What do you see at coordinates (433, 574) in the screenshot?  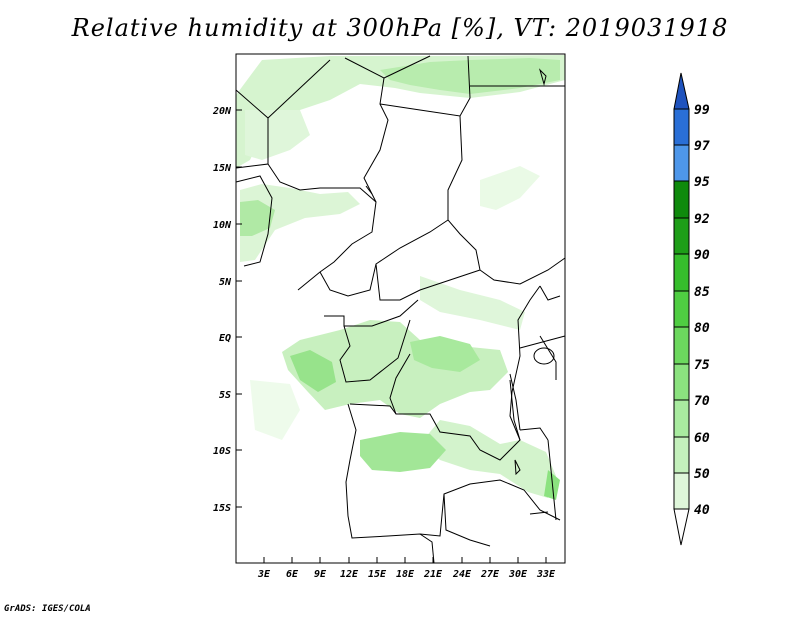 I see `lon-label: 21E` at bounding box center [433, 574].